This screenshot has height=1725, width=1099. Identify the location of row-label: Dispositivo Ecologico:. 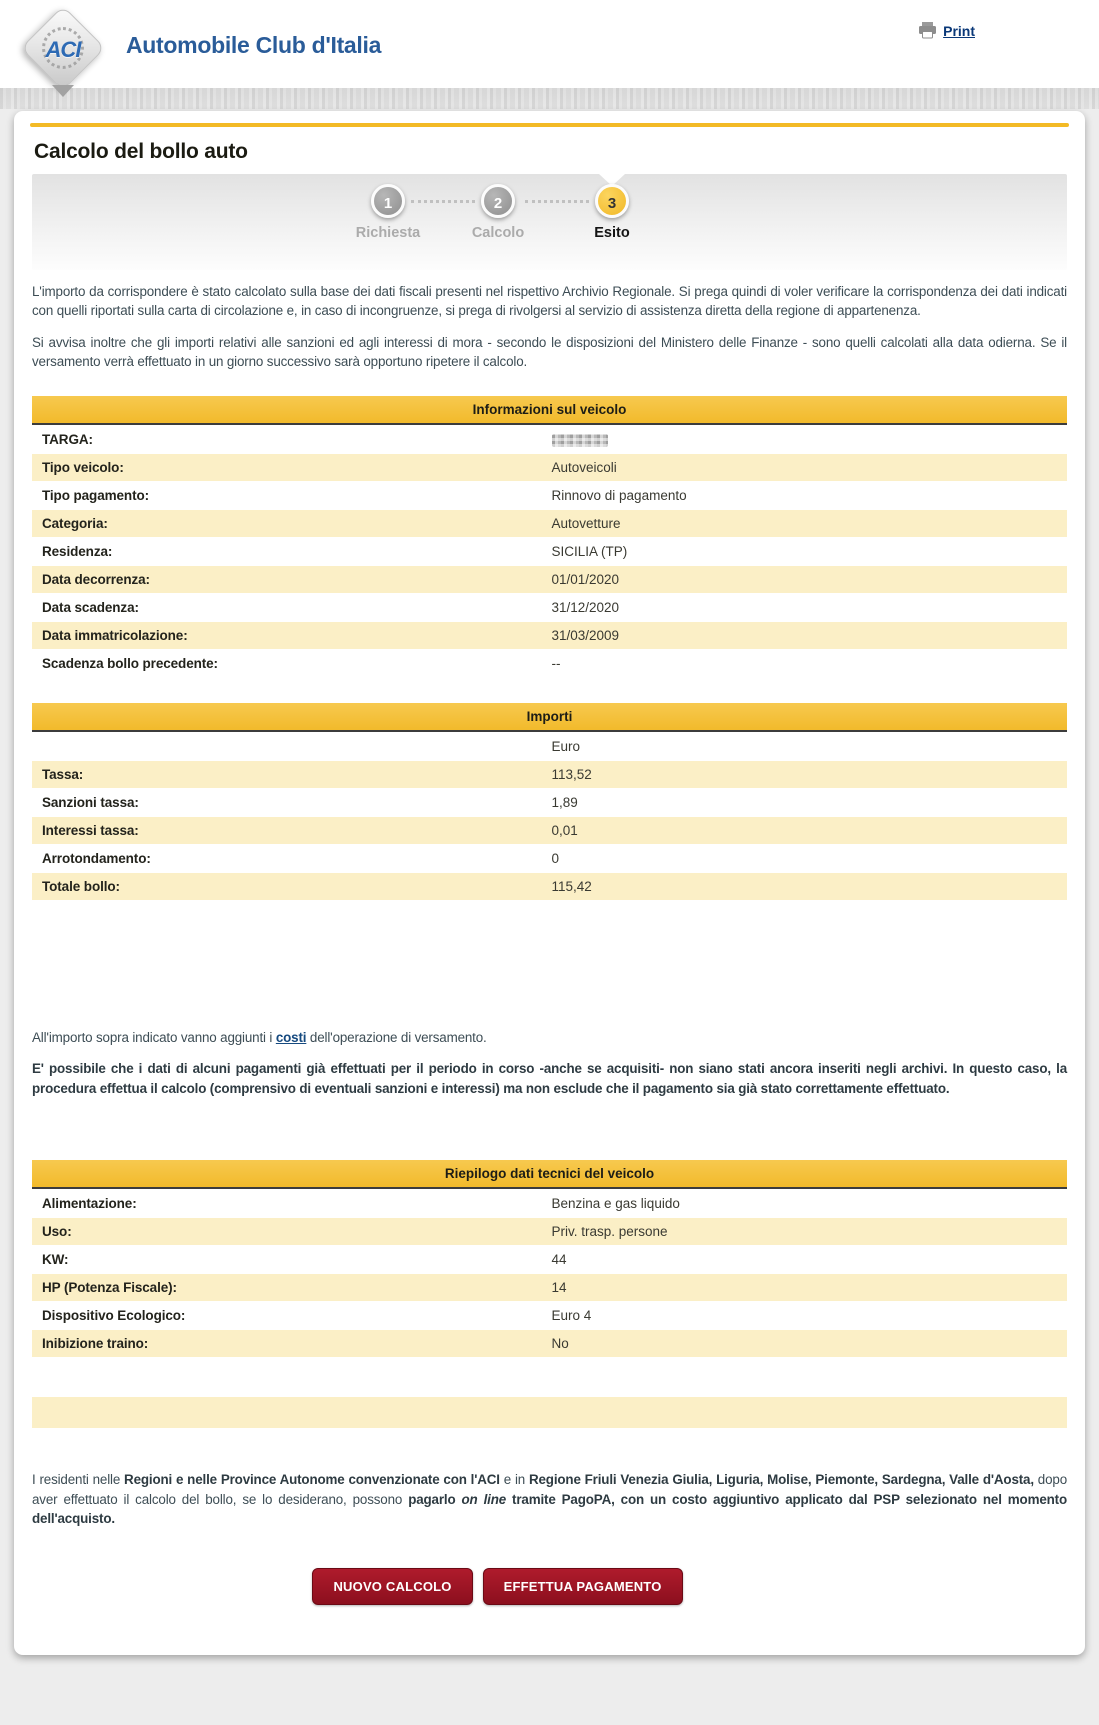
(114, 1316).